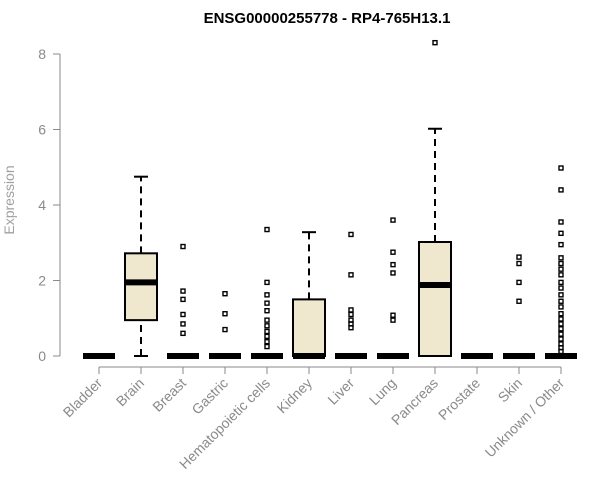 This screenshot has width=600, height=500. I want to click on box-liver, so click(351, 295).